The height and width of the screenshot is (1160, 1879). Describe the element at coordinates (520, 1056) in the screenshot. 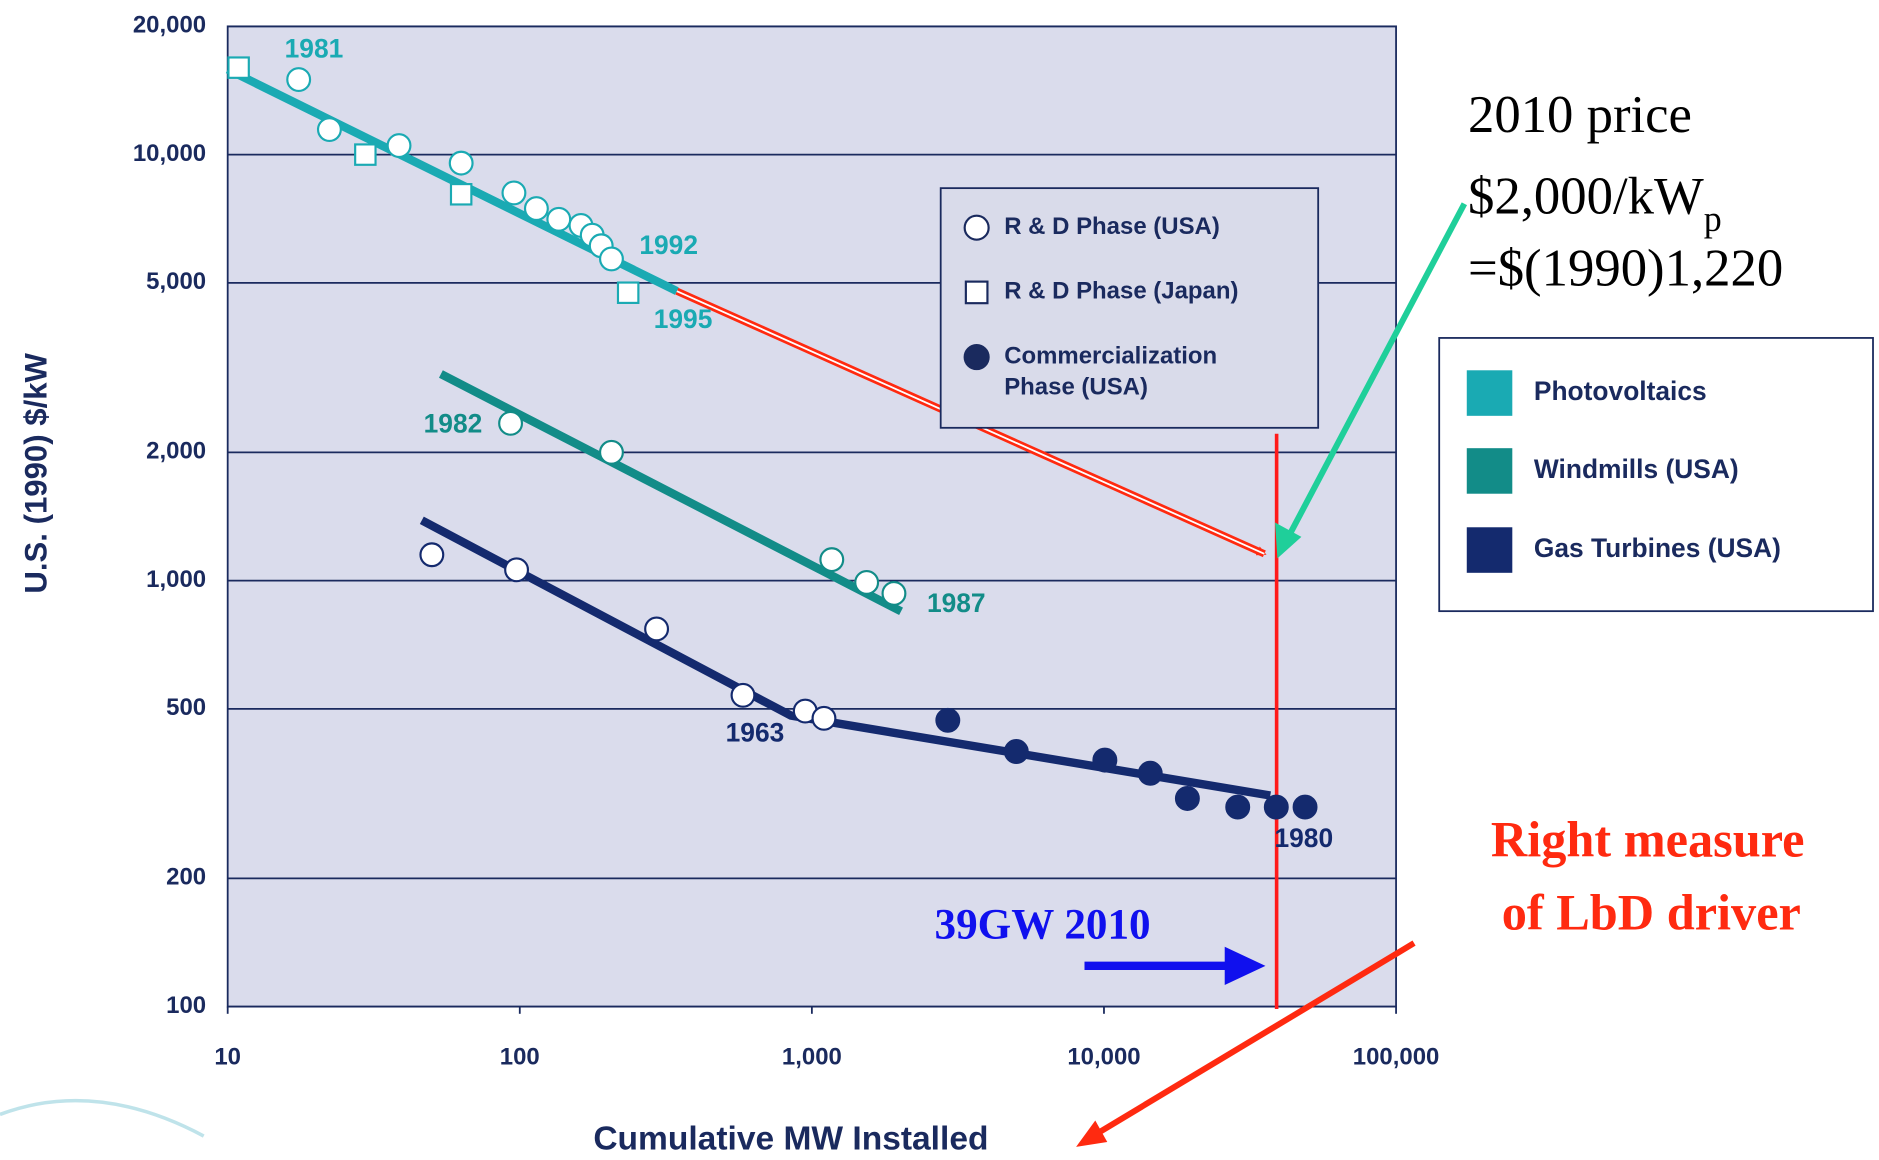

I see `x-tick-label: 100` at that location.